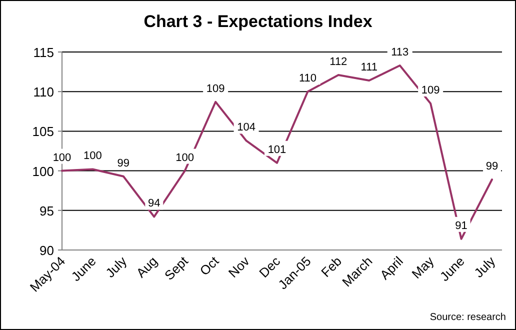 The image size is (516, 330). What do you see at coordinates (47, 250) in the screenshot?
I see `y-tick-label: 90` at bounding box center [47, 250].